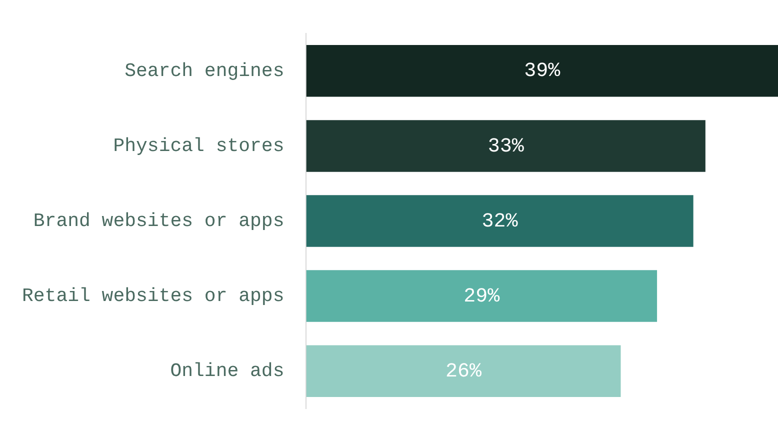 This screenshot has width=778, height=442. What do you see at coordinates (198, 145) in the screenshot?
I see `y-tick-label: Physical stores` at bounding box center [198, 145].